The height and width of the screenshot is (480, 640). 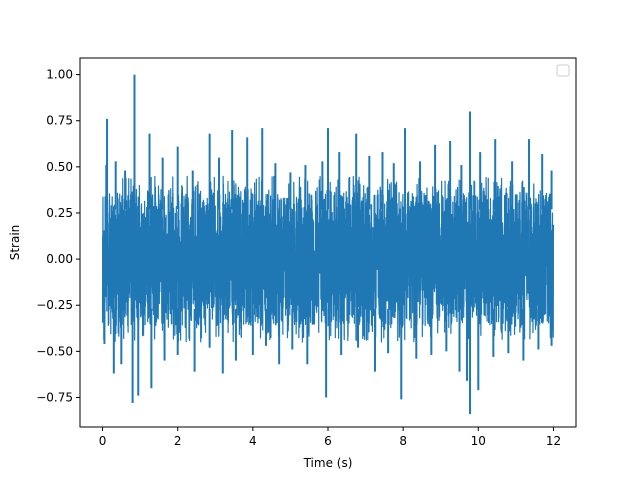 What do you see at coordinates (103, 441) in the screenshot?
I see `x-tick-label: 0` at bounding box center [103, 441].